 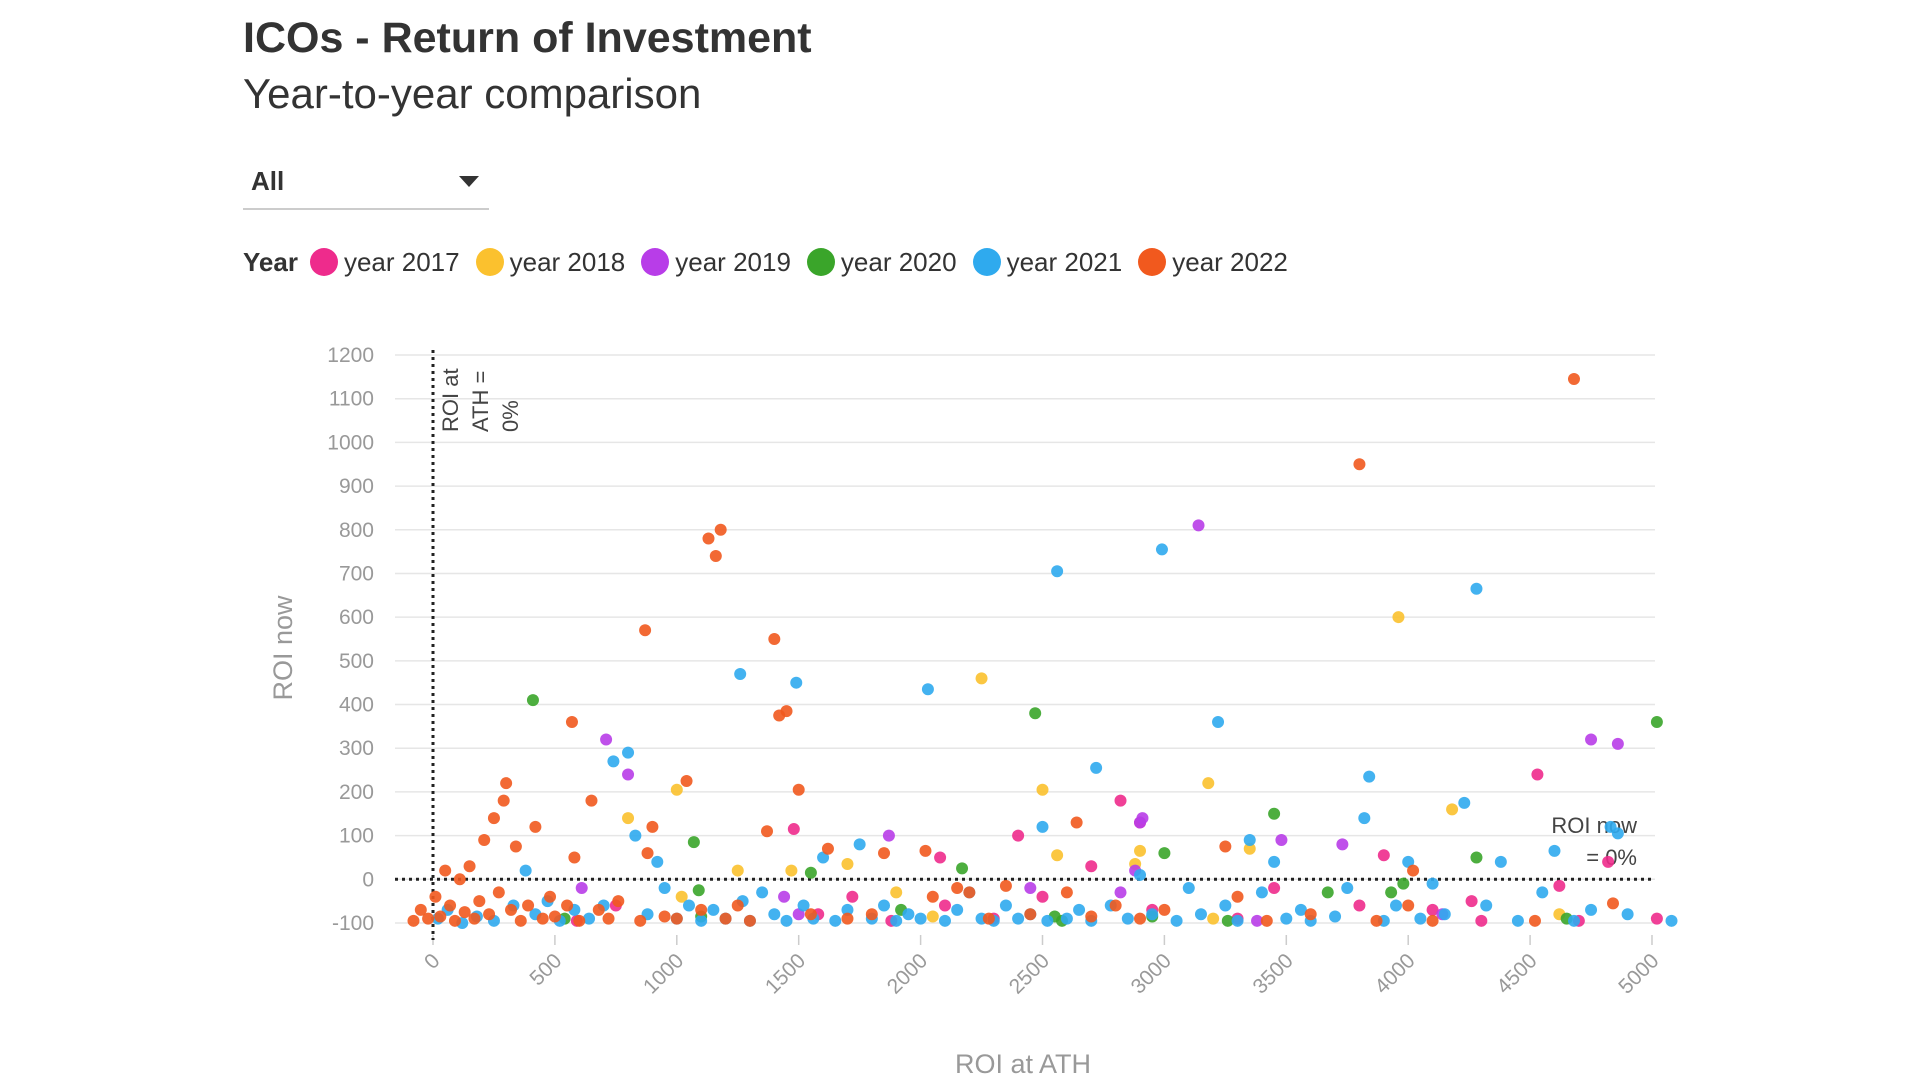 What do you see at coordinates (1047, 262) in the screenshot?
I see `legend-item-2021: year 2021` at bounding box center [1047, 262].